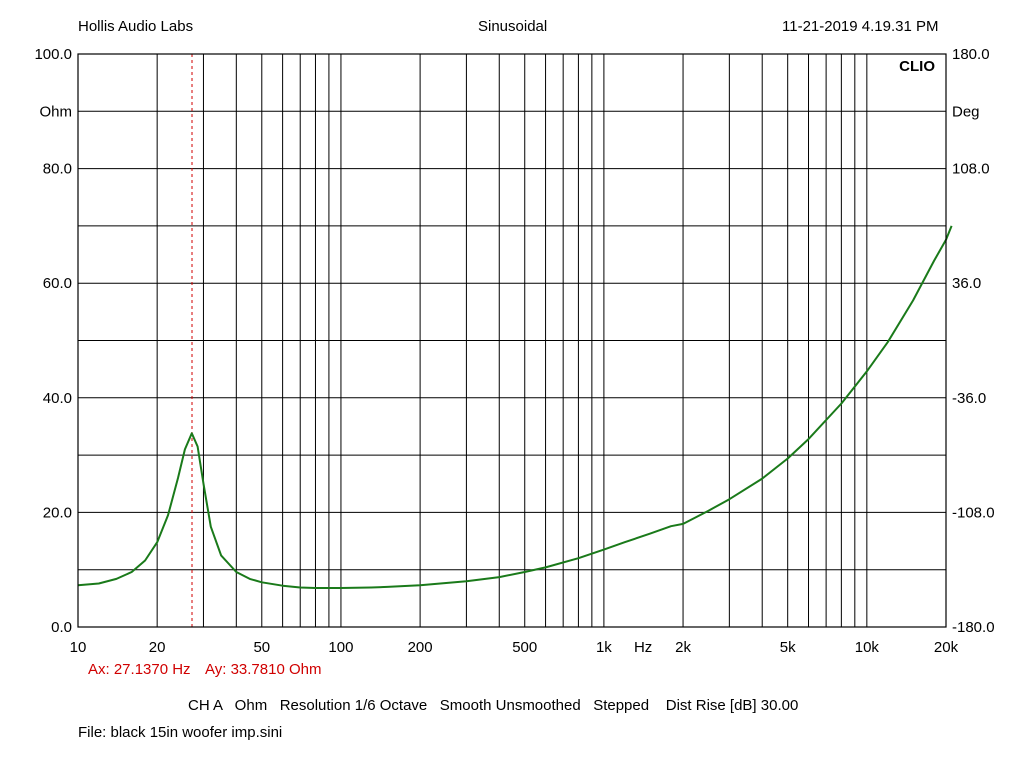  Describe the element at coordinates (946, 647) in the screenshot. I see `x-tick-label: 20k` at that location.